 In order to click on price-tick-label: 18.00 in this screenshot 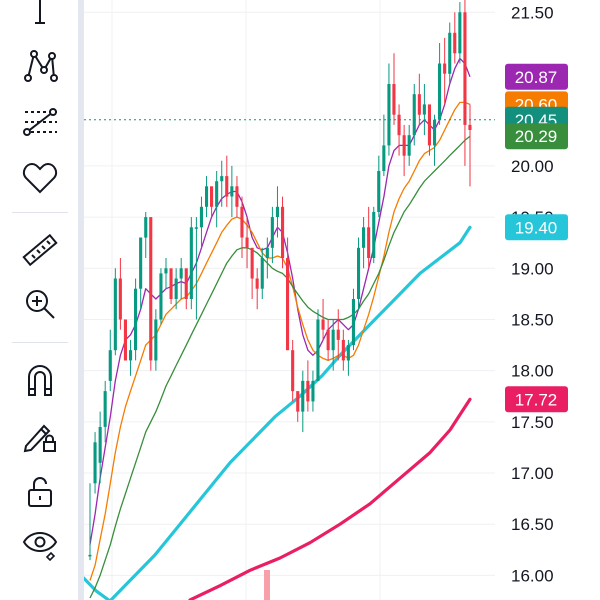, I will do `click(532, 371)`.